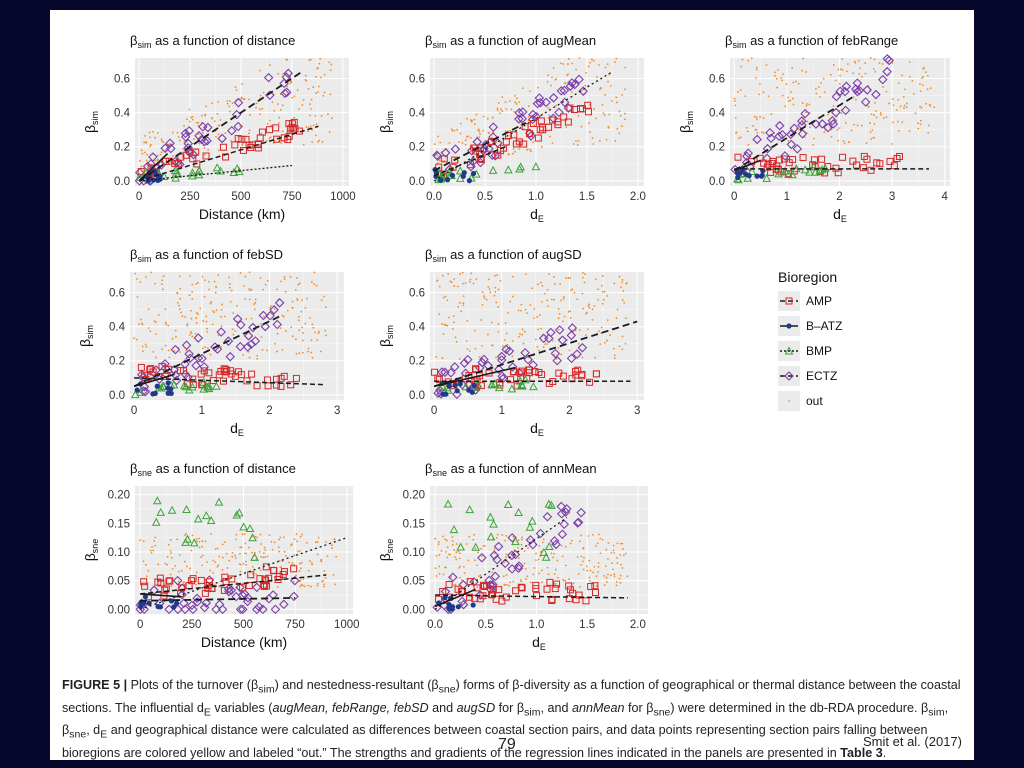 This screenshot has width=1024, height=768. Describe the element at coordinates (536, 625) in the screenshot. I see `x-tick-label: 1.0` at that location.